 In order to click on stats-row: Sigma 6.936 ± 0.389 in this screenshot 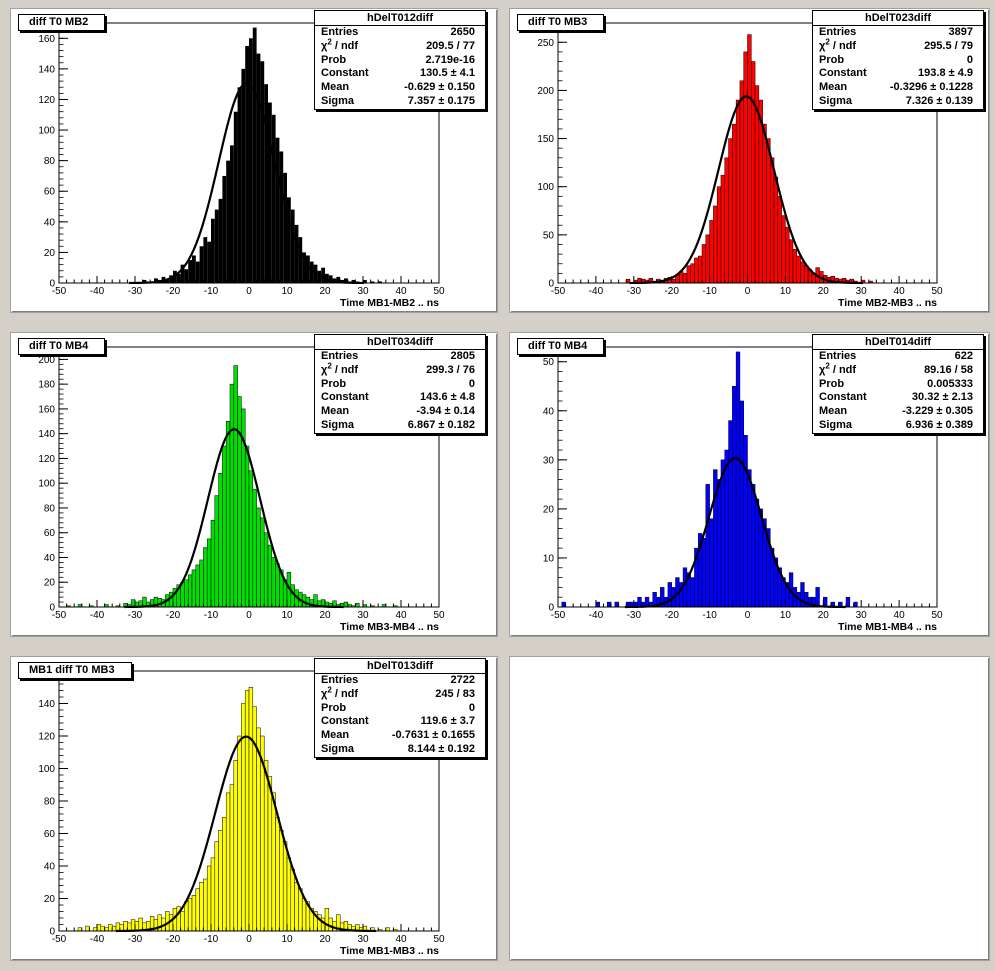, I will do `click(898, 426)`.